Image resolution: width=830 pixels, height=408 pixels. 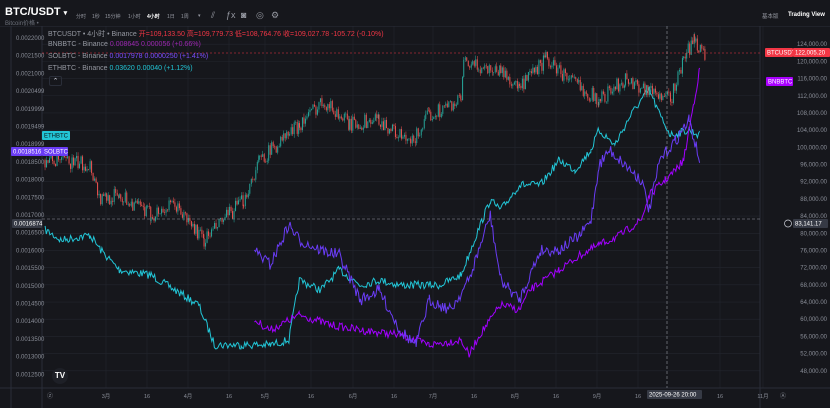 I want to click on legend-value: 0.0017978, so click(x=126, y=56).